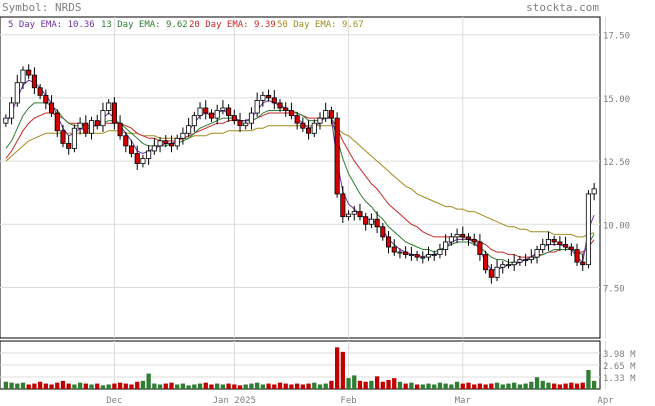 Image resolution: width=655 pixels, height=406 pixels. What do you see at coordinates (463, 401) in the screenshot?
I see `date-tick-label: Mar` at bounding box center [463, 401].